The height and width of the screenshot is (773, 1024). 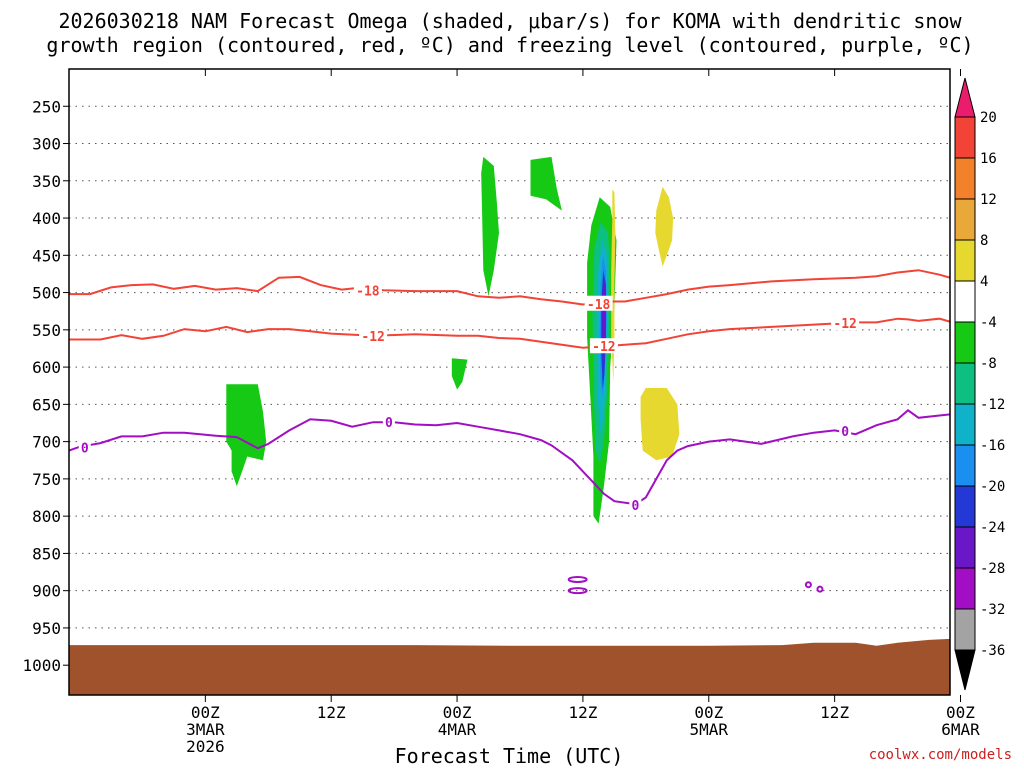 I want to click on colorbar-label: 4, so click(x=984, y=282).